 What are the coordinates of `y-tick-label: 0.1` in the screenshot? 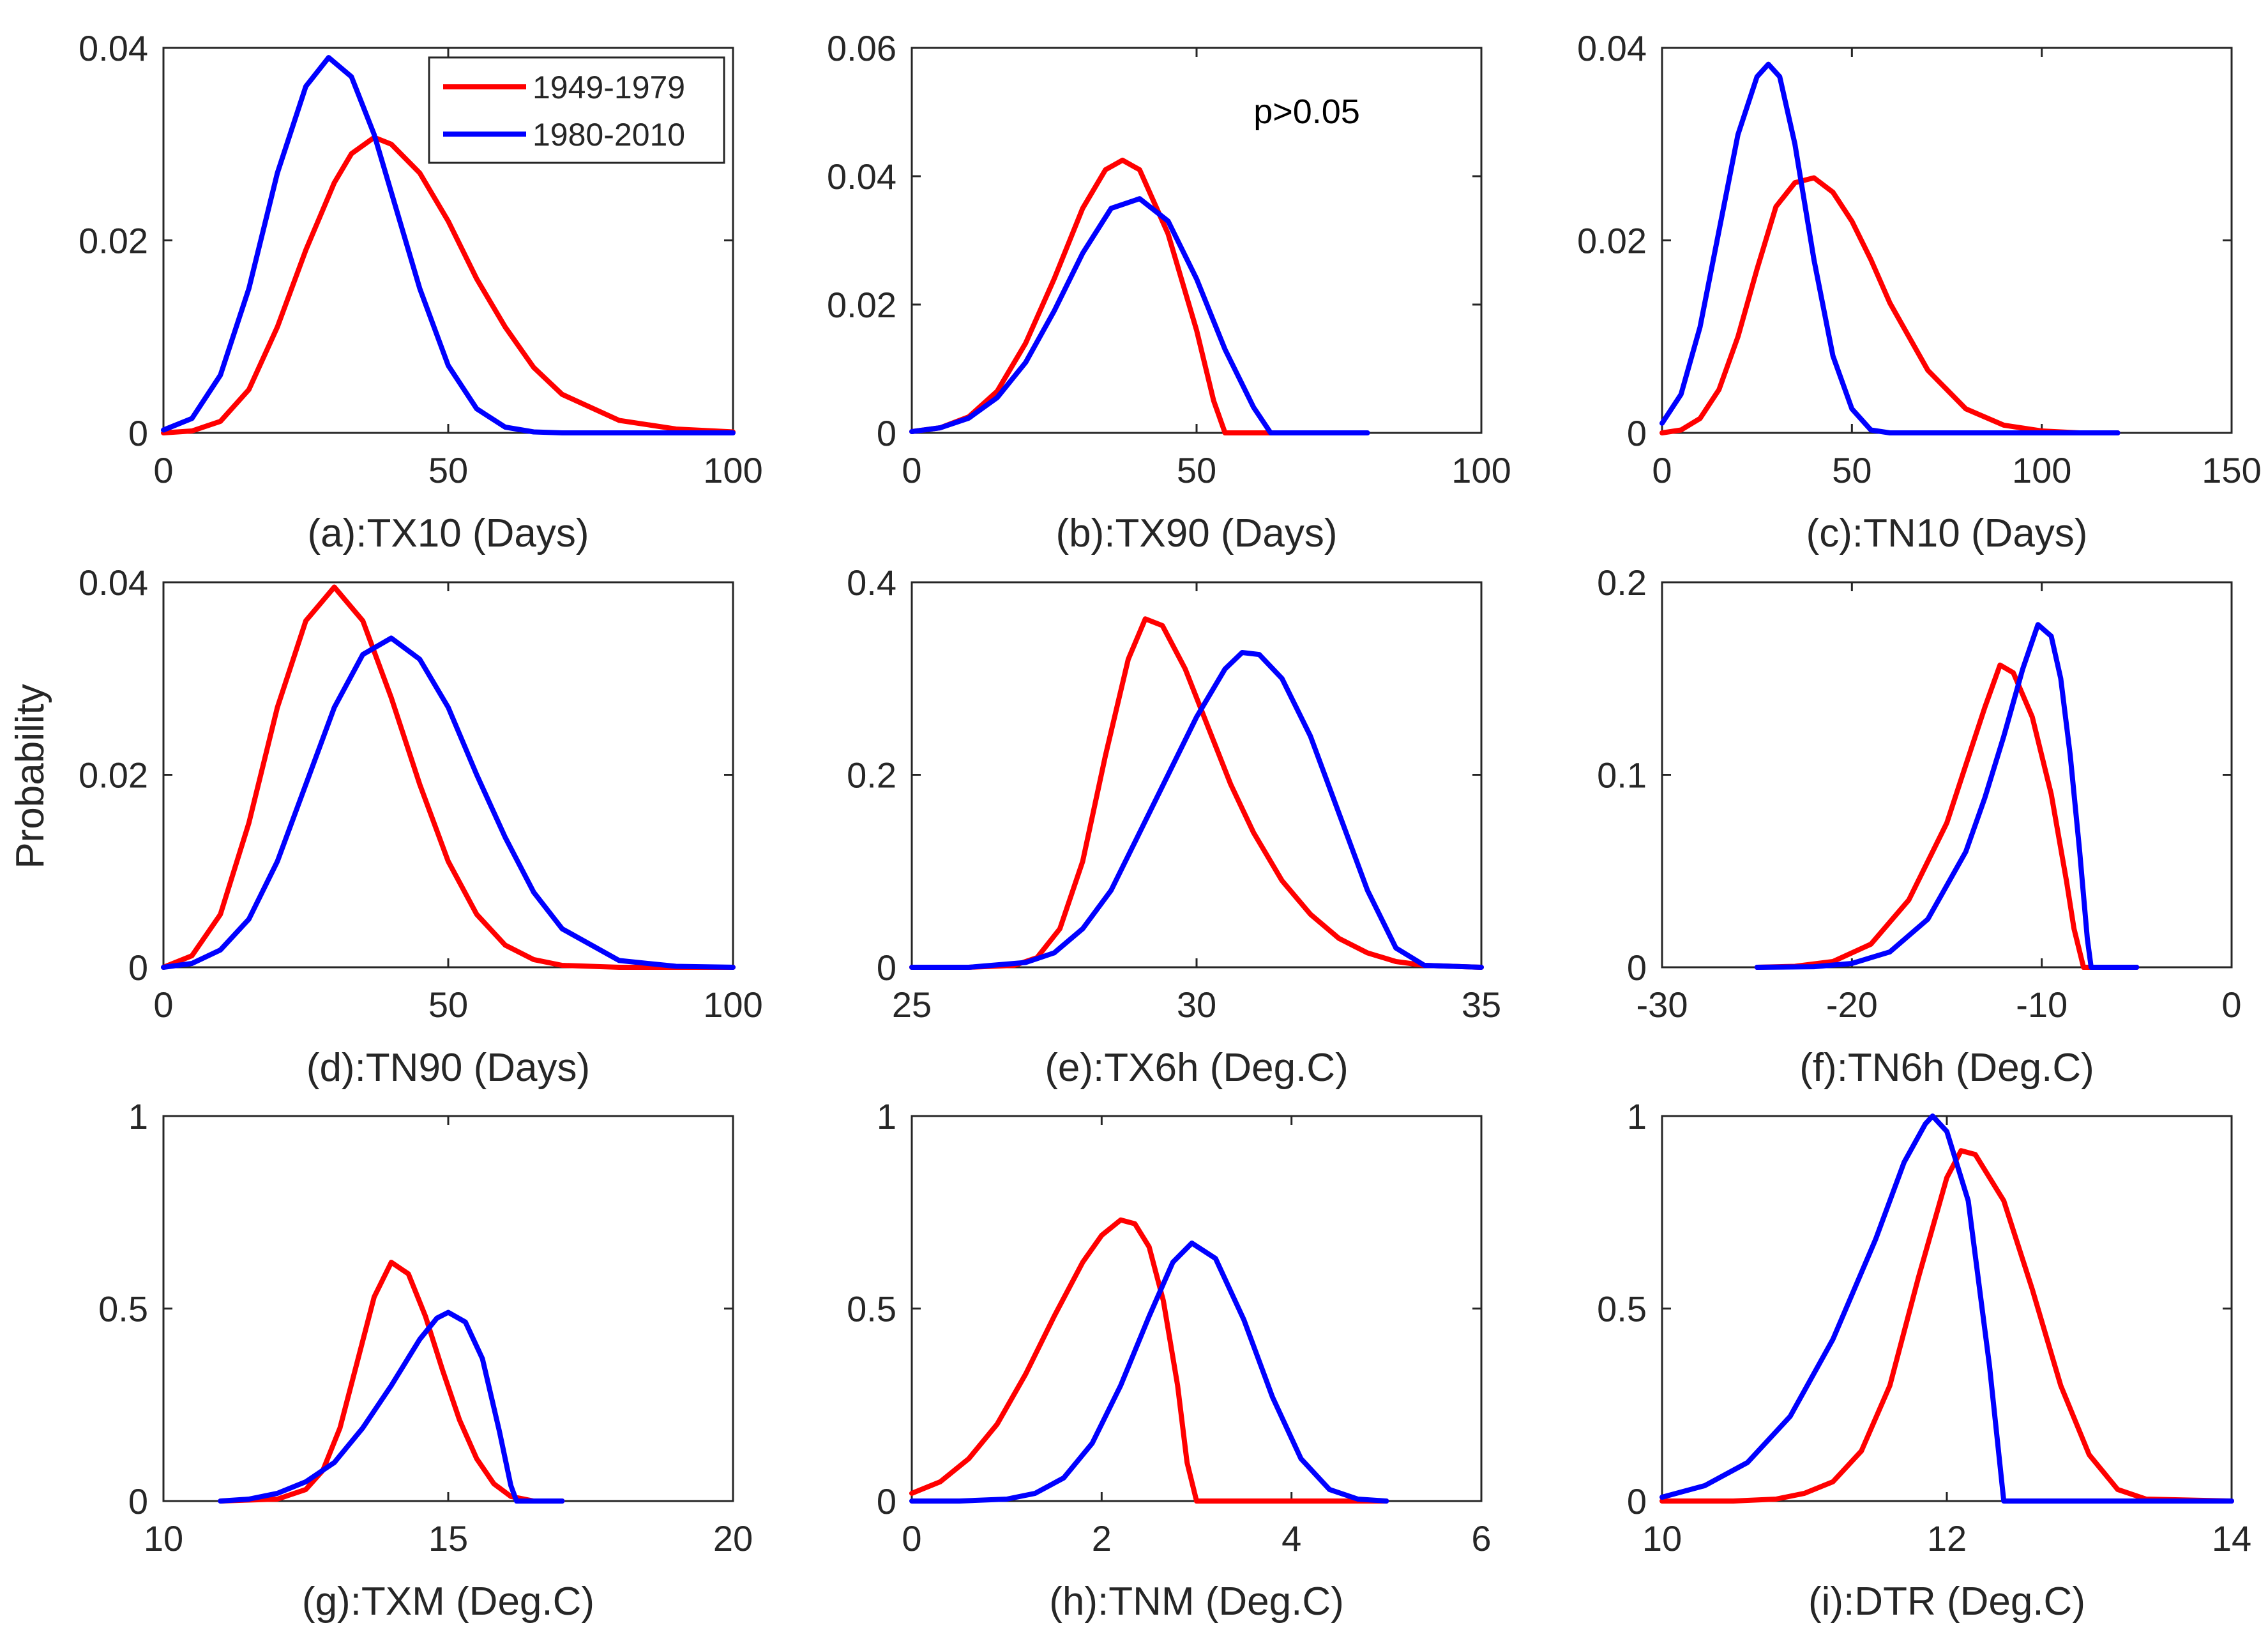 It's located at (1622, 775).